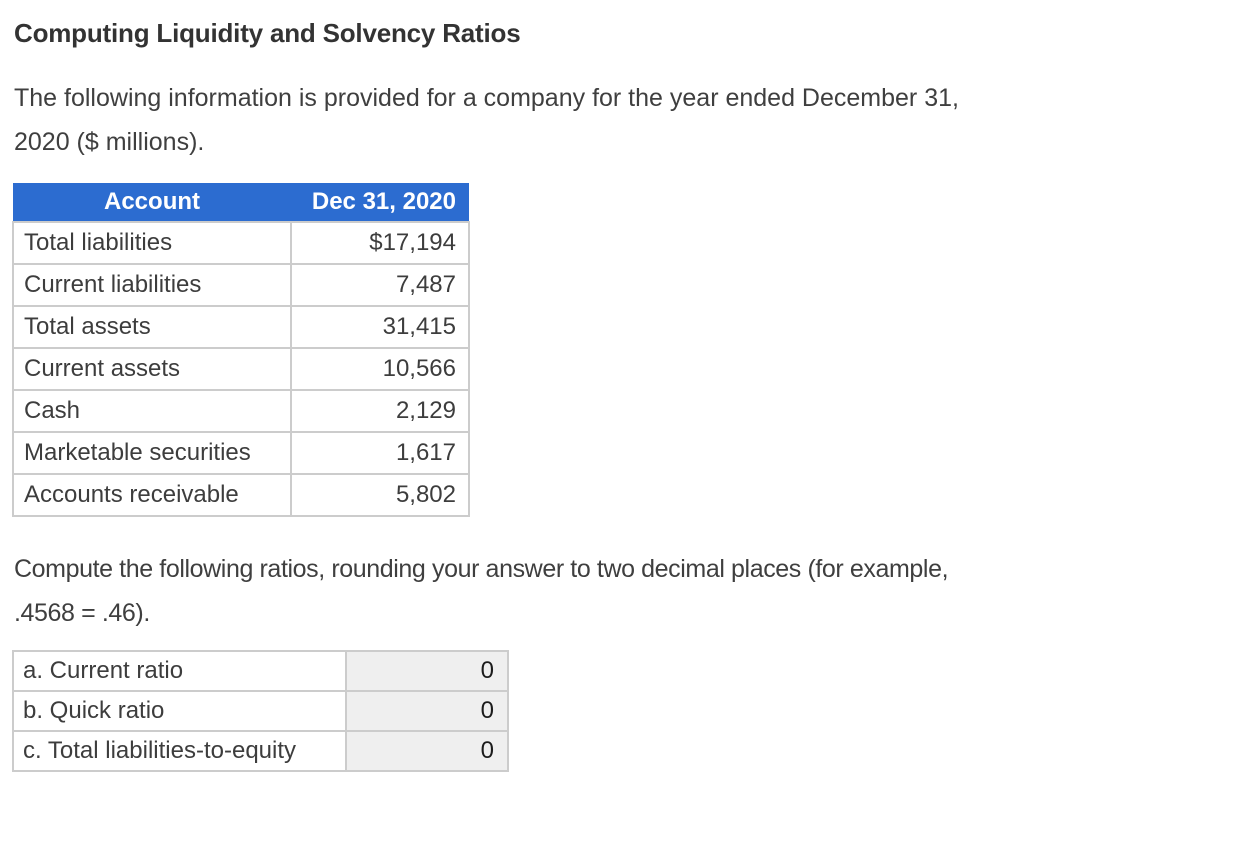  I want to click on table-row: c. Total liabilities-to-equity 0, so click(260, 751).